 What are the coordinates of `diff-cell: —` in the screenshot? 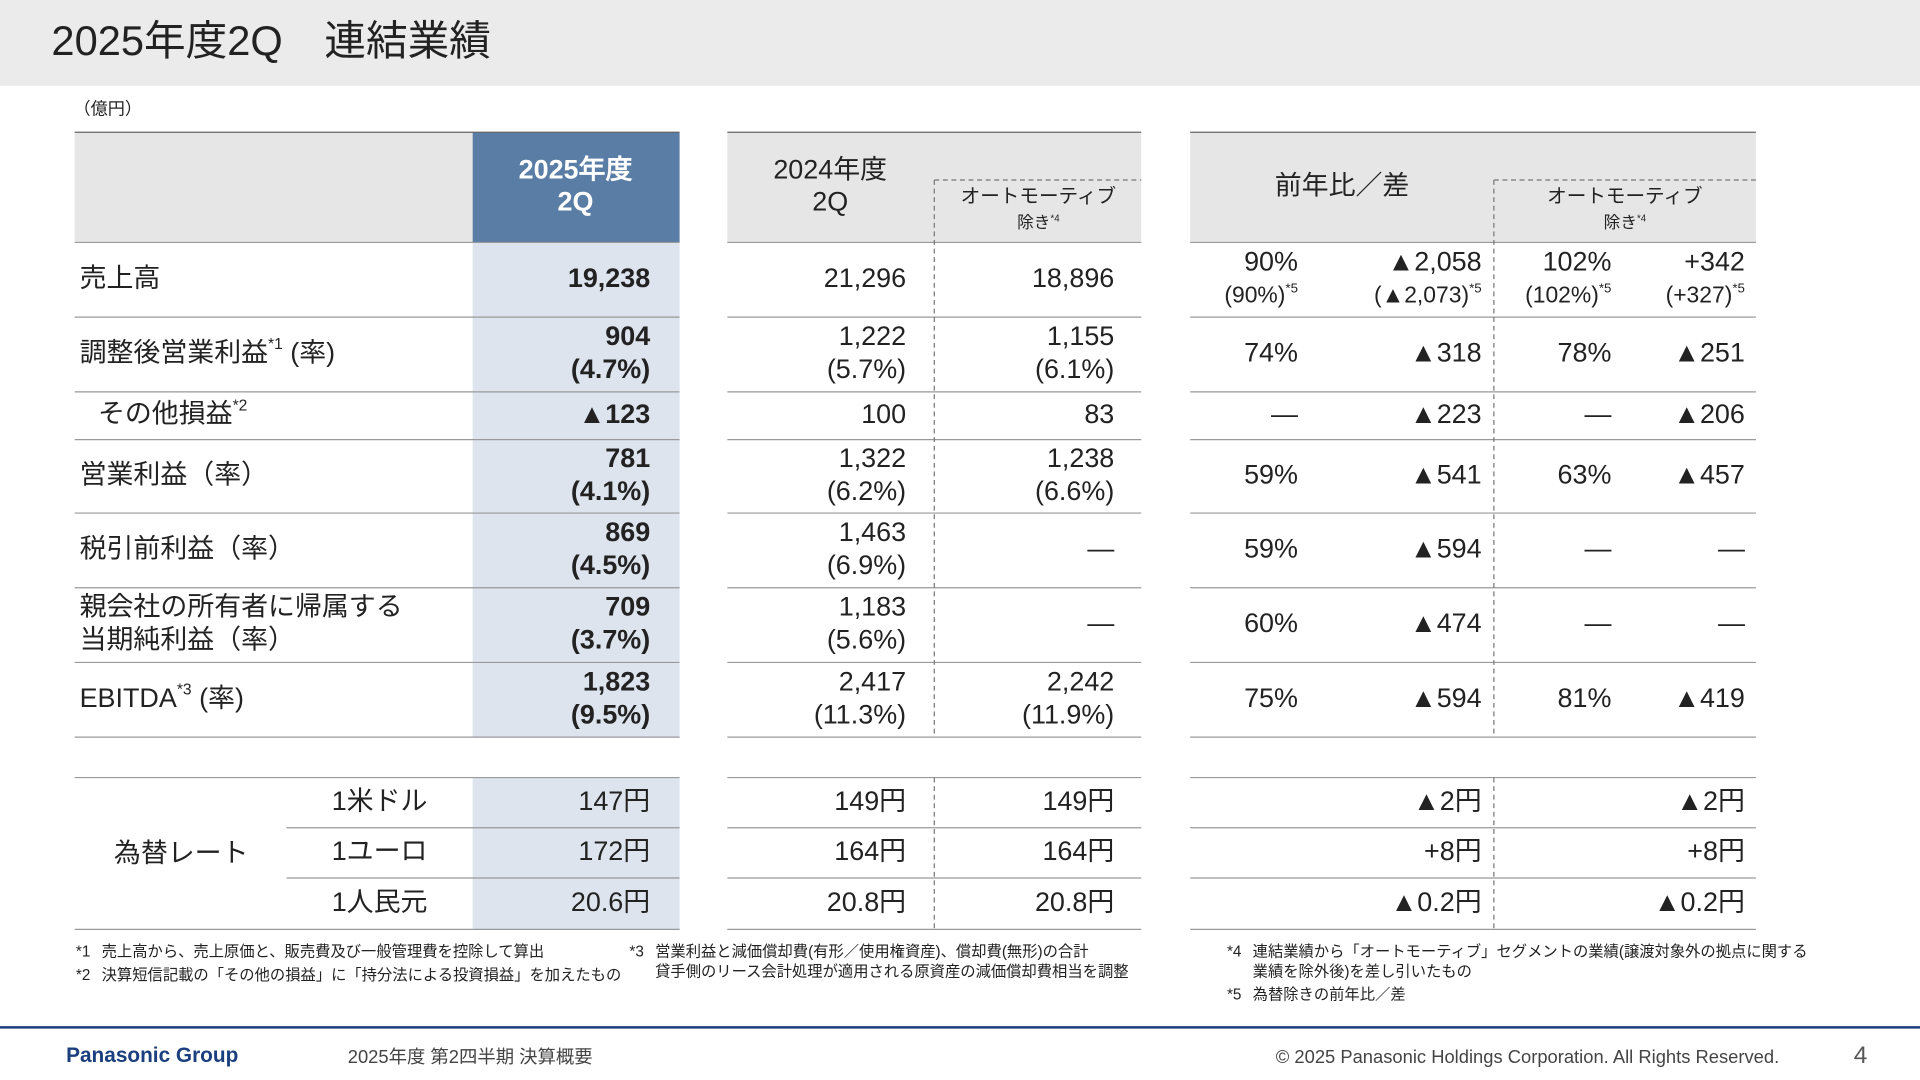 It's located at (1731, 623).